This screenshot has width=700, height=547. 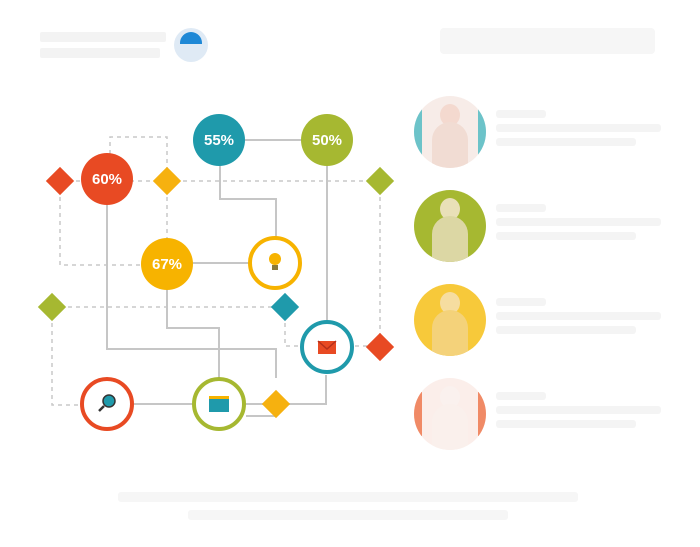 I want to click on node-67-label: 67%, so click(x=167, y=264).